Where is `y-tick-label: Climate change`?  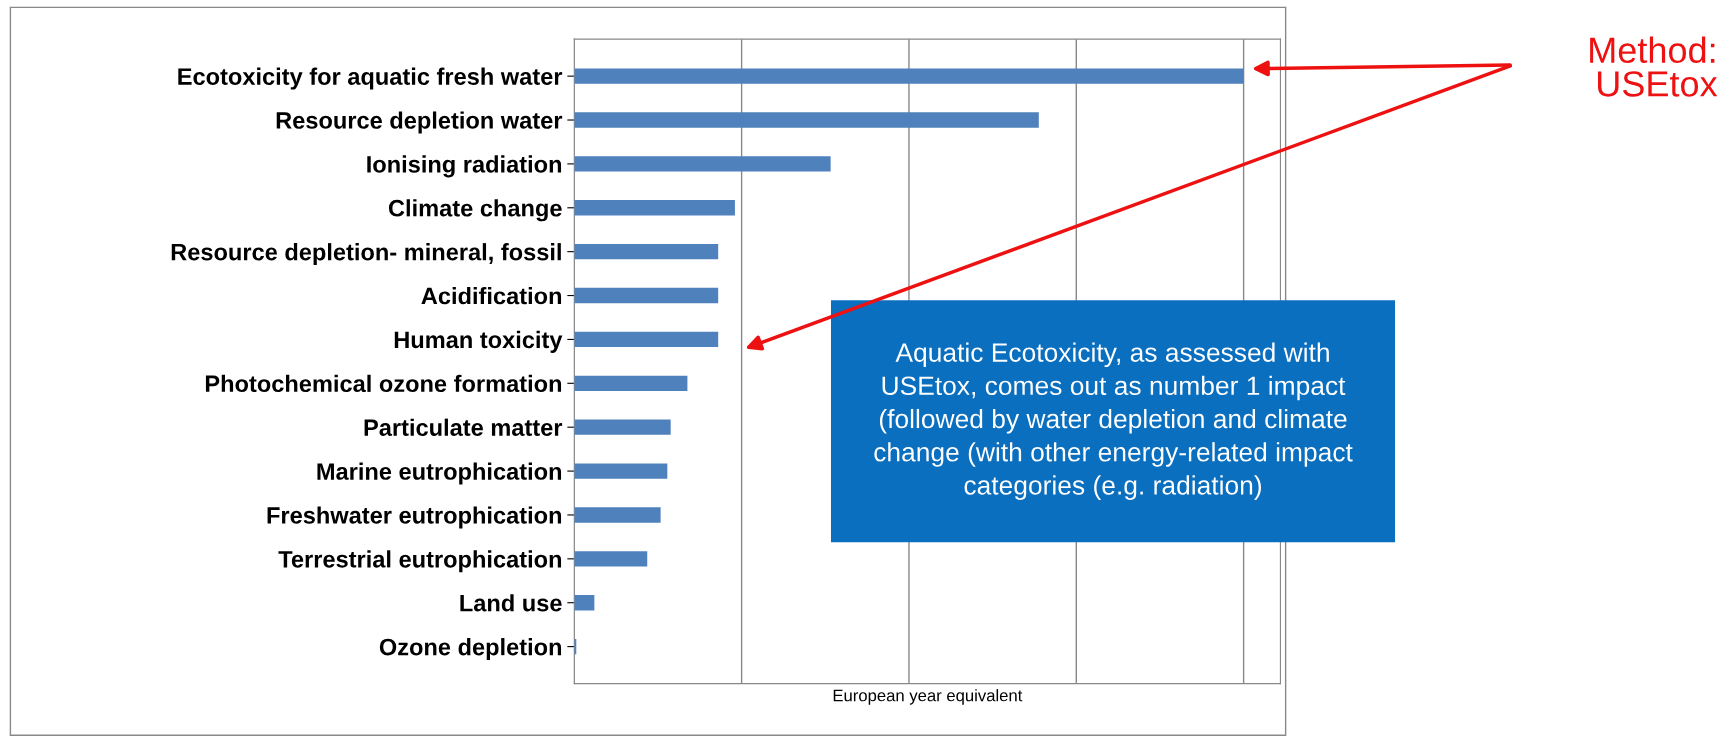
y-tick-label: Climate change is located at coordinates (475, 210).